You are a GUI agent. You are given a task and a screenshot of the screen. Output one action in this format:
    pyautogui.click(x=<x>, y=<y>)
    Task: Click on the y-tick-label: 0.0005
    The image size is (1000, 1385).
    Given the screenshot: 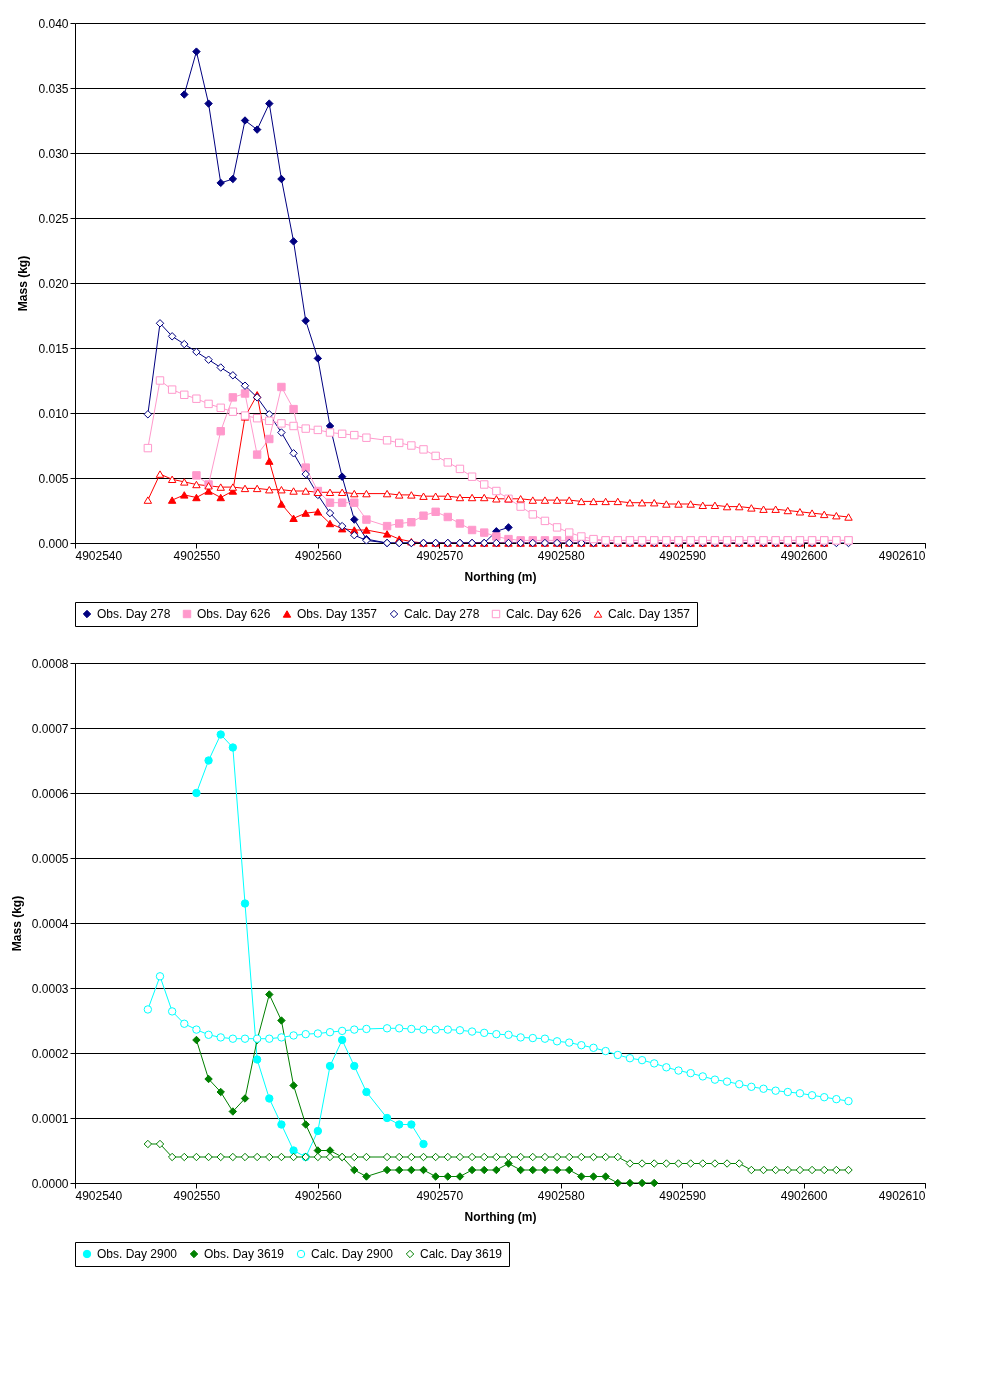 What is the action you would take?
    pyautogui.click(x=50, y=858)
    